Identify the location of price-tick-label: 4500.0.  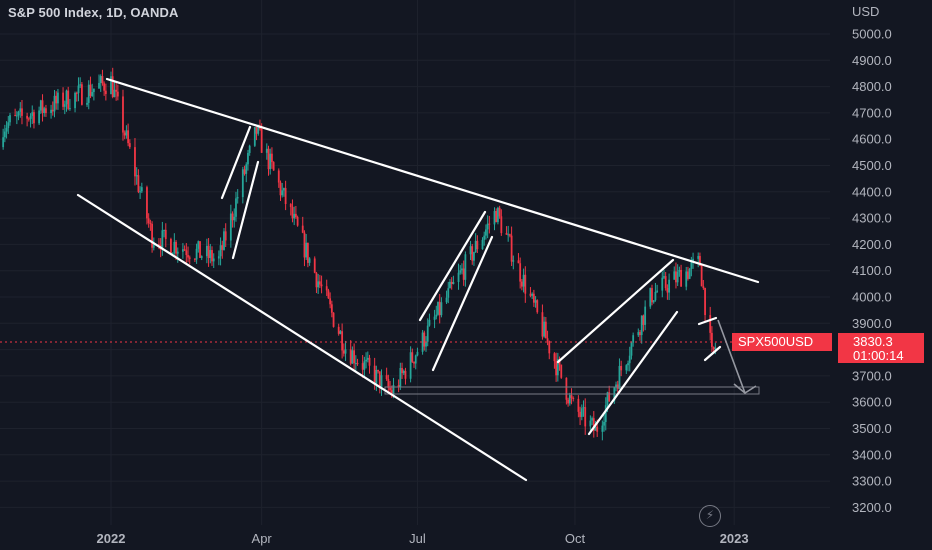
(872, 165).